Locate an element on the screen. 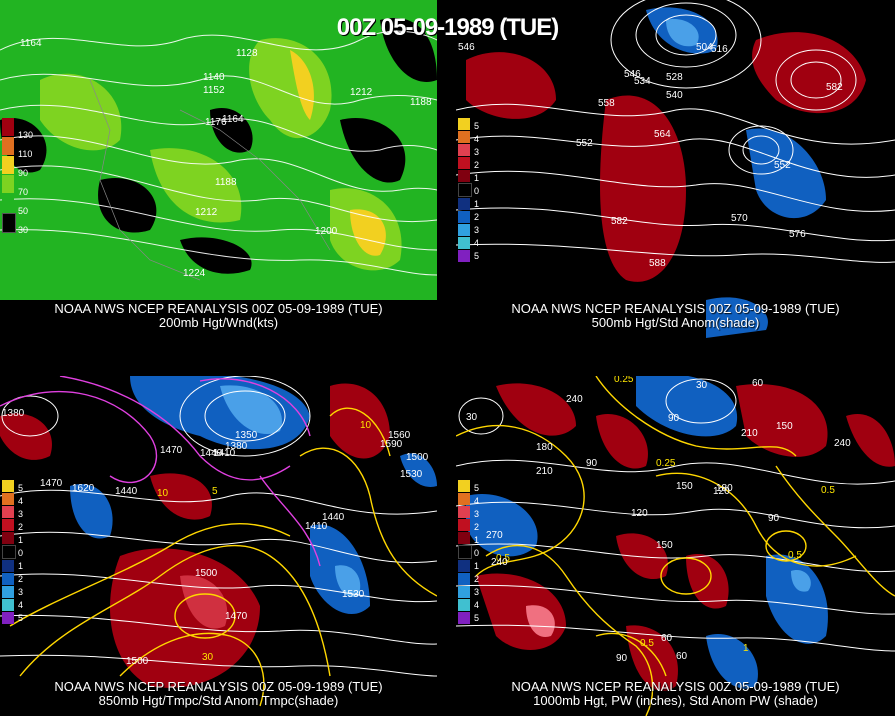  contour-label: 504 is located at coordinates (704, 47).